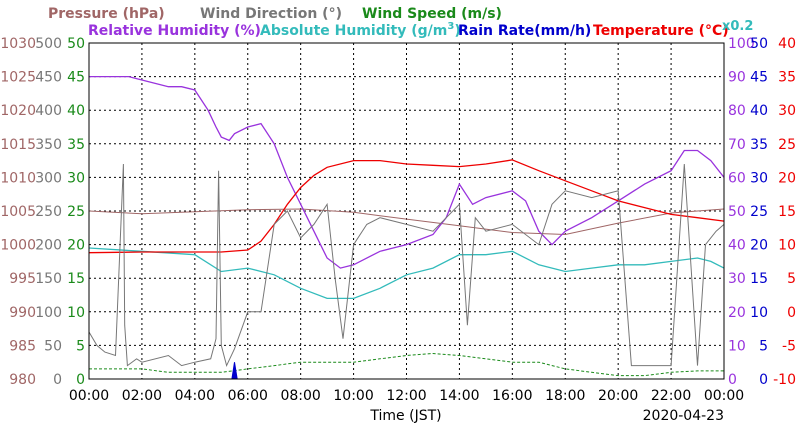 This screenshot has height=434, width=800. I want to click on y-tick-rain: 15, so click(759, 279).